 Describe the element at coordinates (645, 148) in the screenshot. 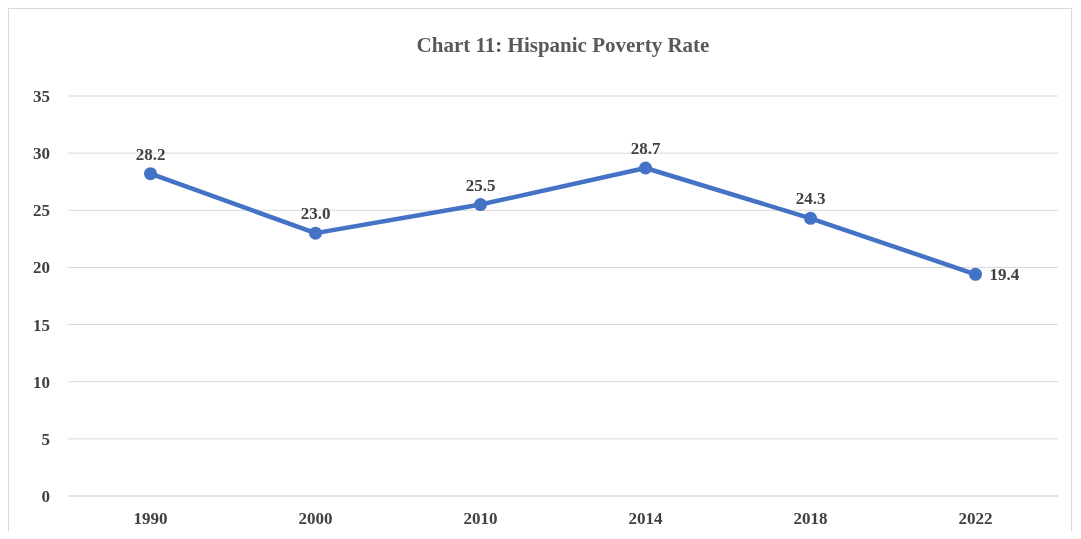

I see `data-label: 28.7` at that location.